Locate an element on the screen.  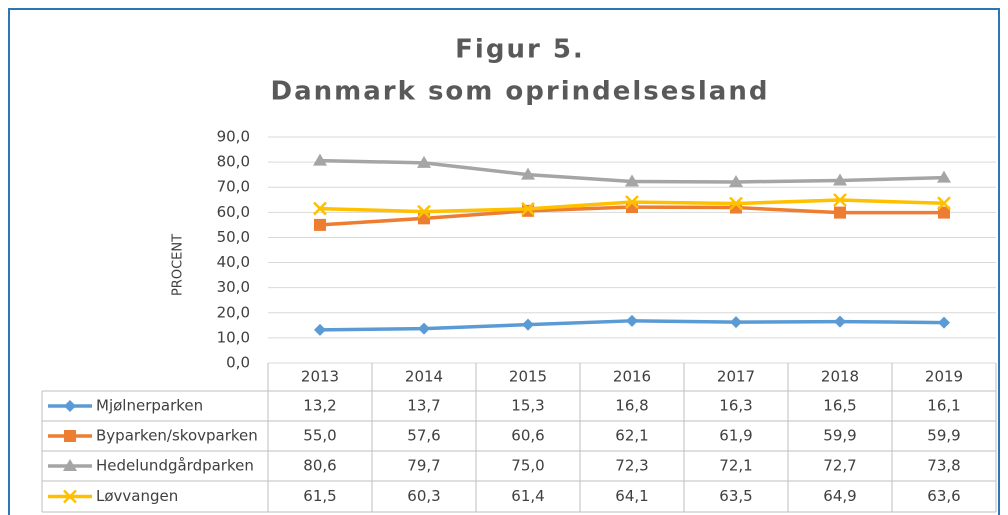
table-value: 16,5 is located at coordinates (839, 406).